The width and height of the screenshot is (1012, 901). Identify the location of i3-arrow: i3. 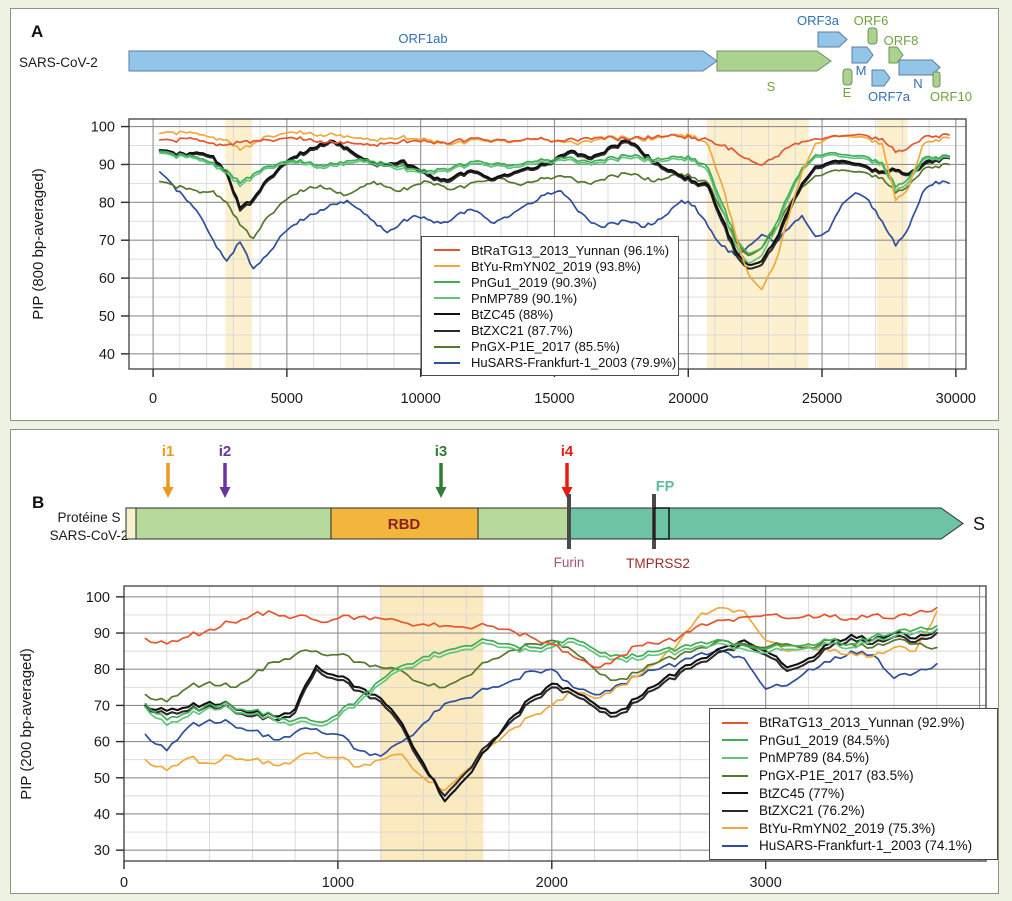
(441, 470).